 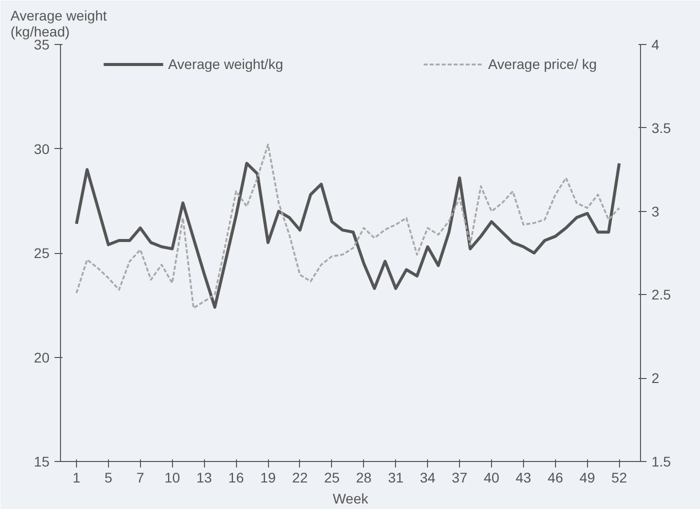 I want to click on x-tick-label: 16, so click(x=236, y=478).